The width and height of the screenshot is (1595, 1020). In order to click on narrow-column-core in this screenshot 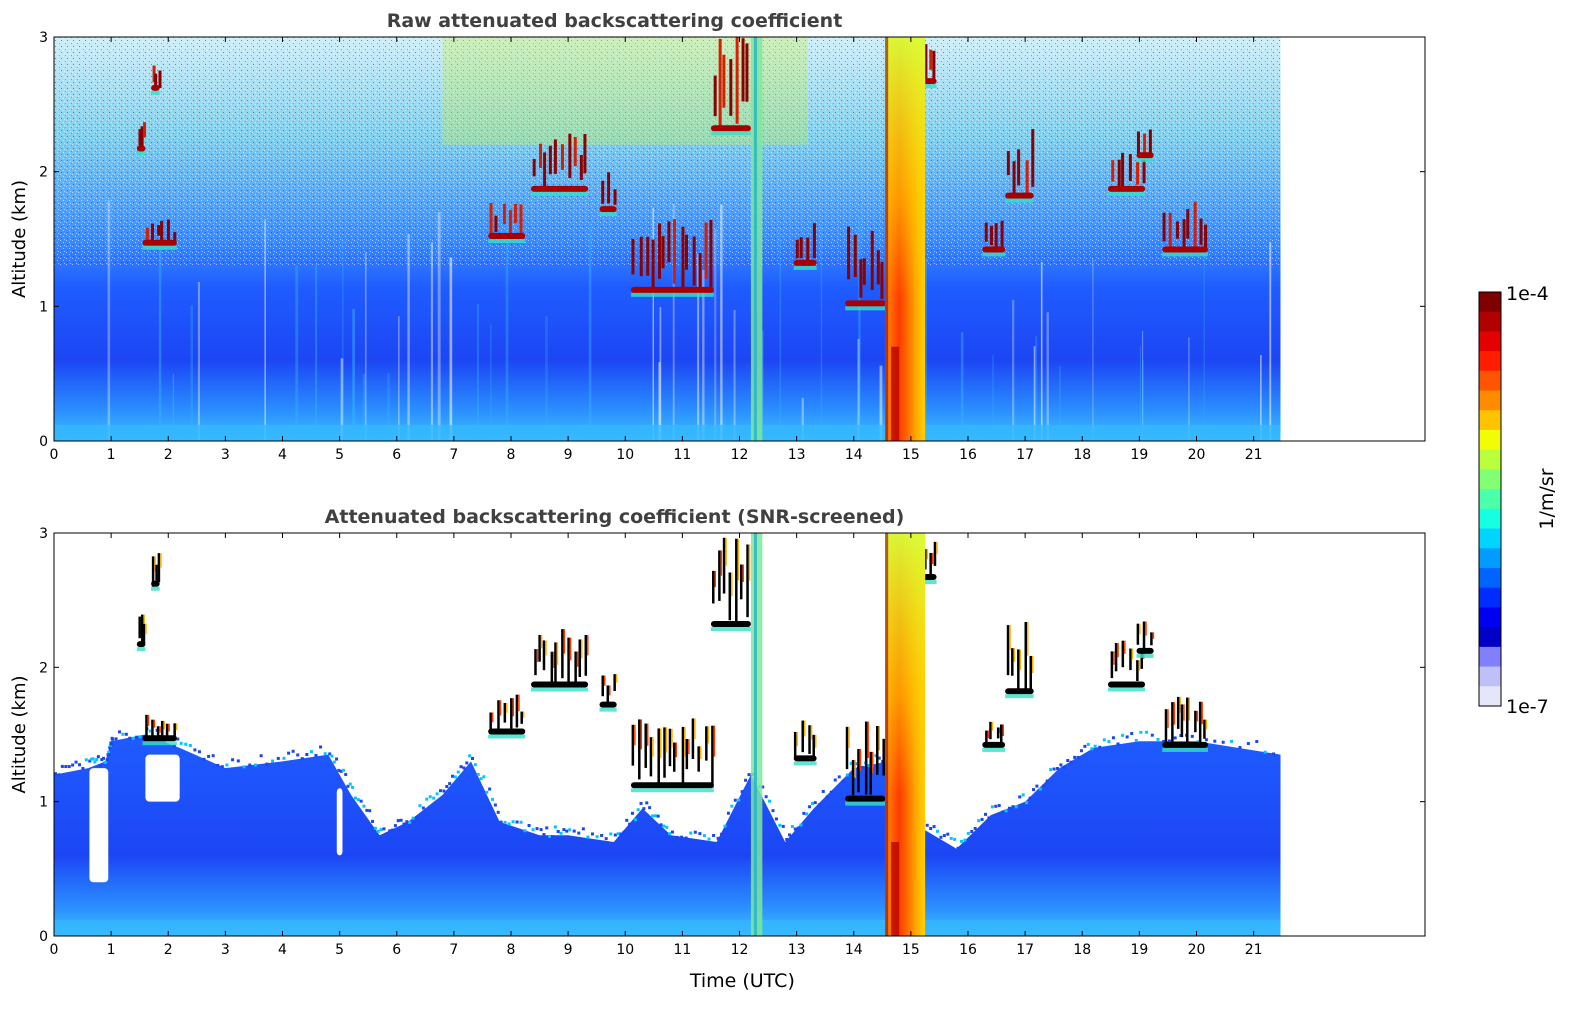, I will do `click(755, 239)`.